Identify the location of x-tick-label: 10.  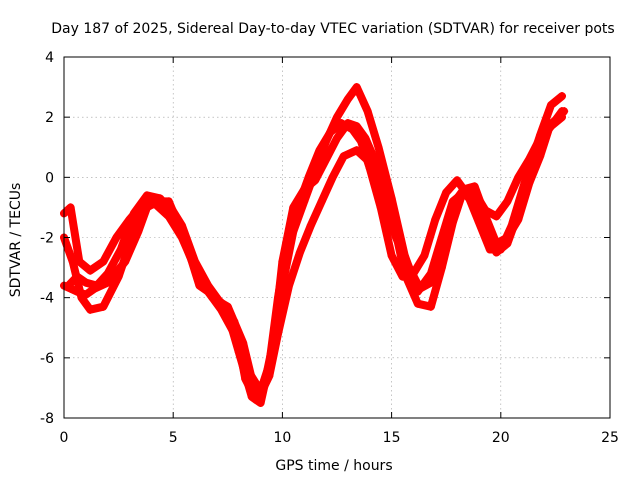
(282, 438).